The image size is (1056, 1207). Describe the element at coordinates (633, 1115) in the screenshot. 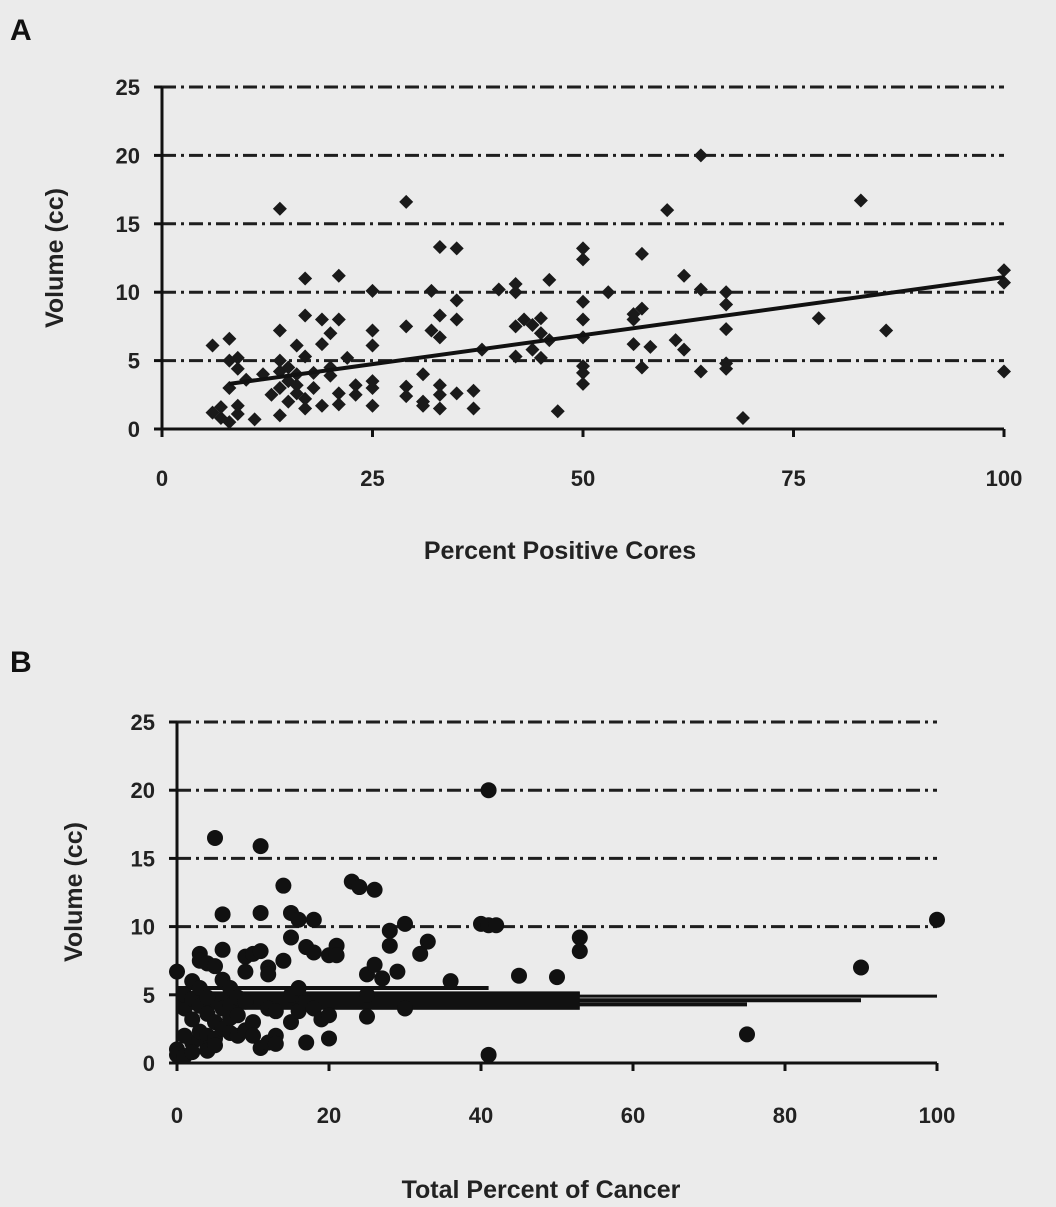

I see `x-tick-label: 60` at that location.